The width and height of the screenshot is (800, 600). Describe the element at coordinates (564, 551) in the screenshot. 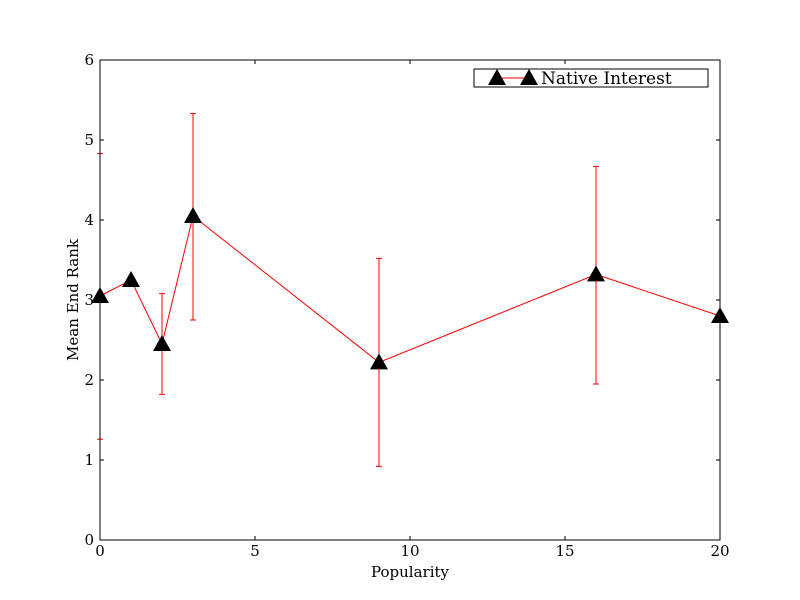

I see `x-tick-label: 15` at that location.